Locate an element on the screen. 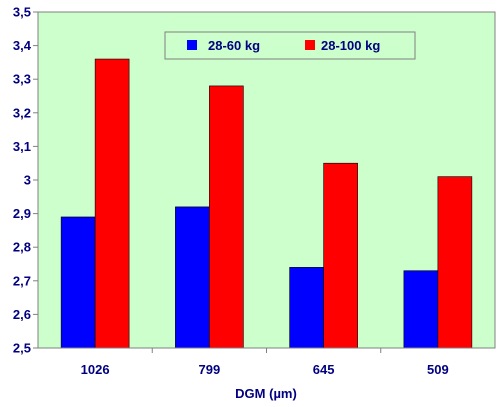  y-tick-label: 3,2 is located at coordinates (22, 112).